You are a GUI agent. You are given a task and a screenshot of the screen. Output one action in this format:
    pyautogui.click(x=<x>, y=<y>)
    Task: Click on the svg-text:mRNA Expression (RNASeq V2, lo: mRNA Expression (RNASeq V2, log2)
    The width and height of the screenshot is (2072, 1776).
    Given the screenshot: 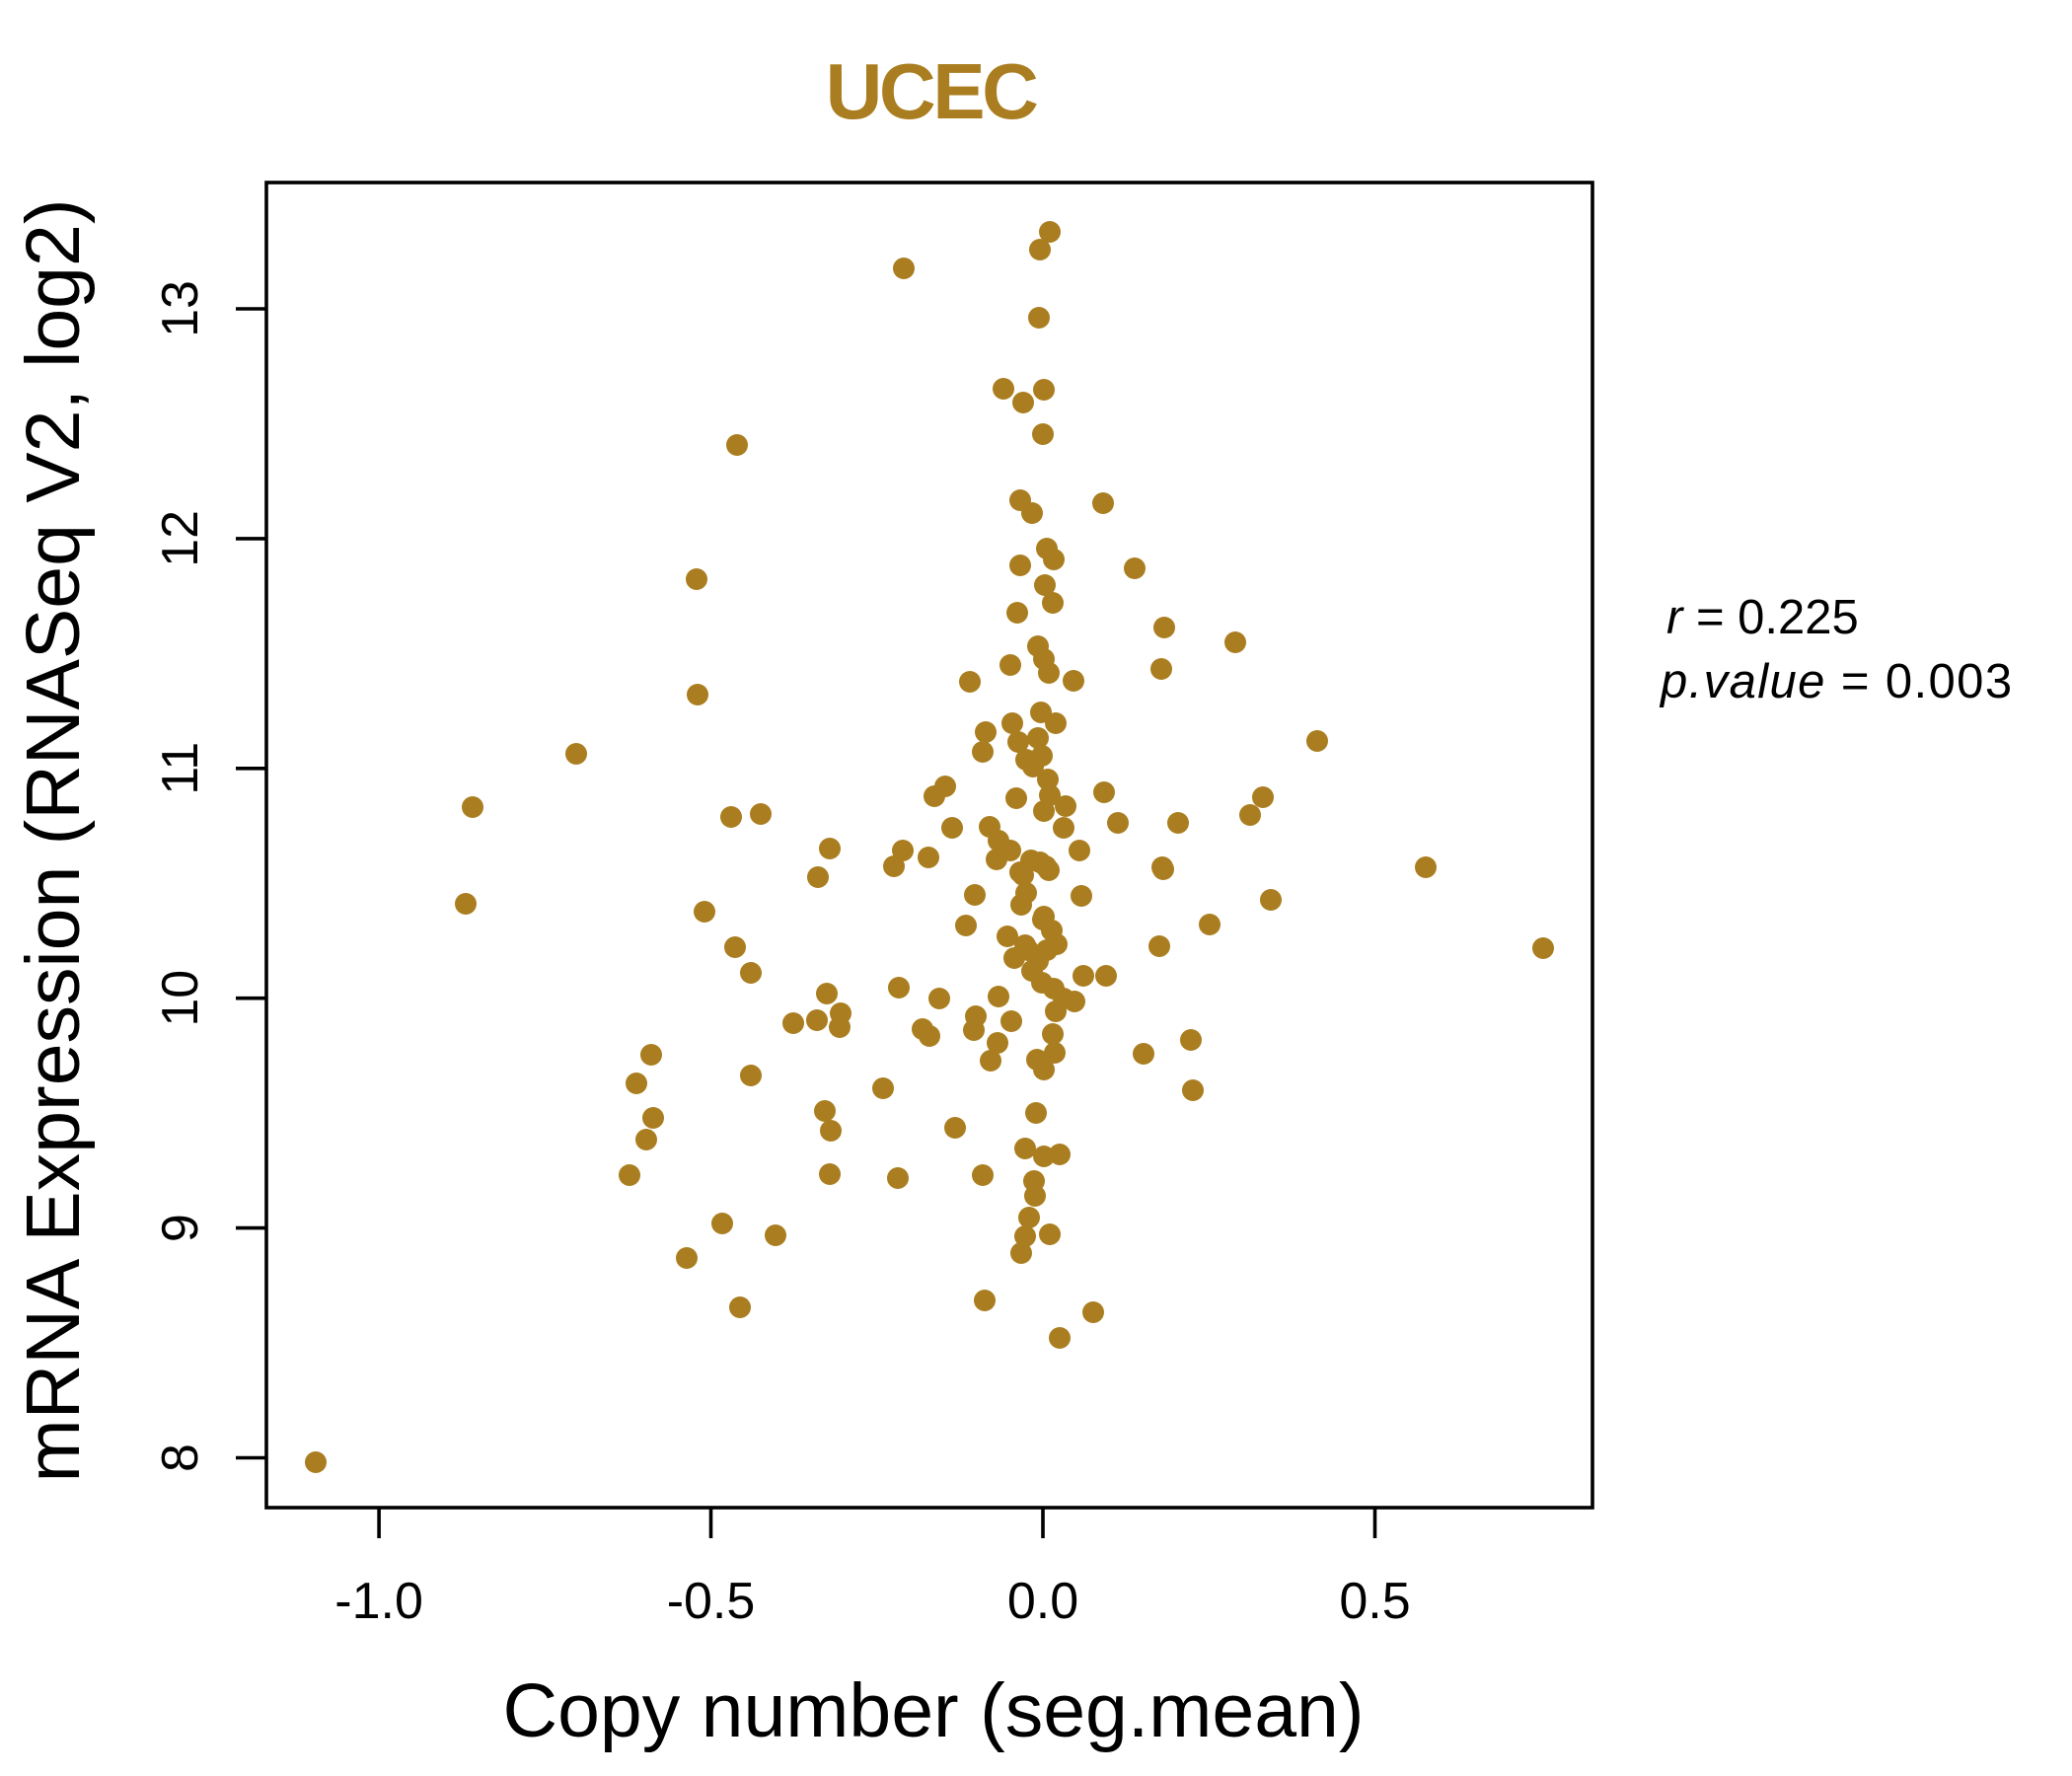 What is the action you would take?
    pyautogui.click(x=54, y=841)
    